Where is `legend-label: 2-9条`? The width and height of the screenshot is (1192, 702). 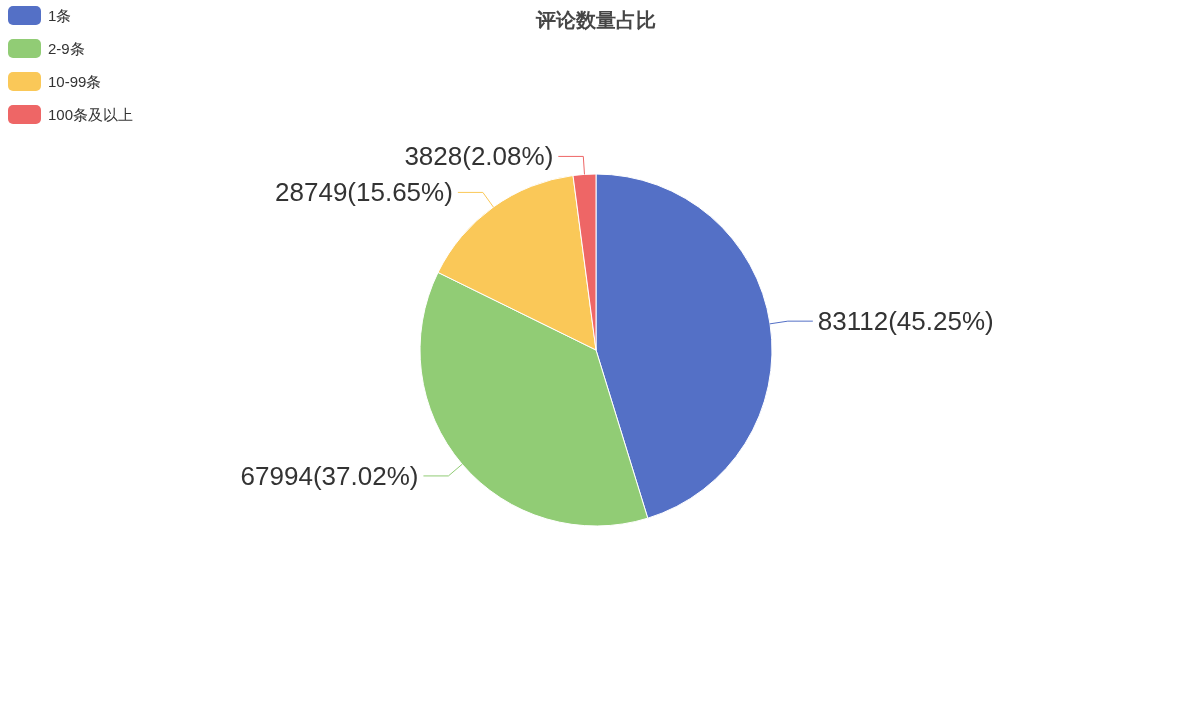 legend-label: 2-9条 is located at coordinates (66, 48).